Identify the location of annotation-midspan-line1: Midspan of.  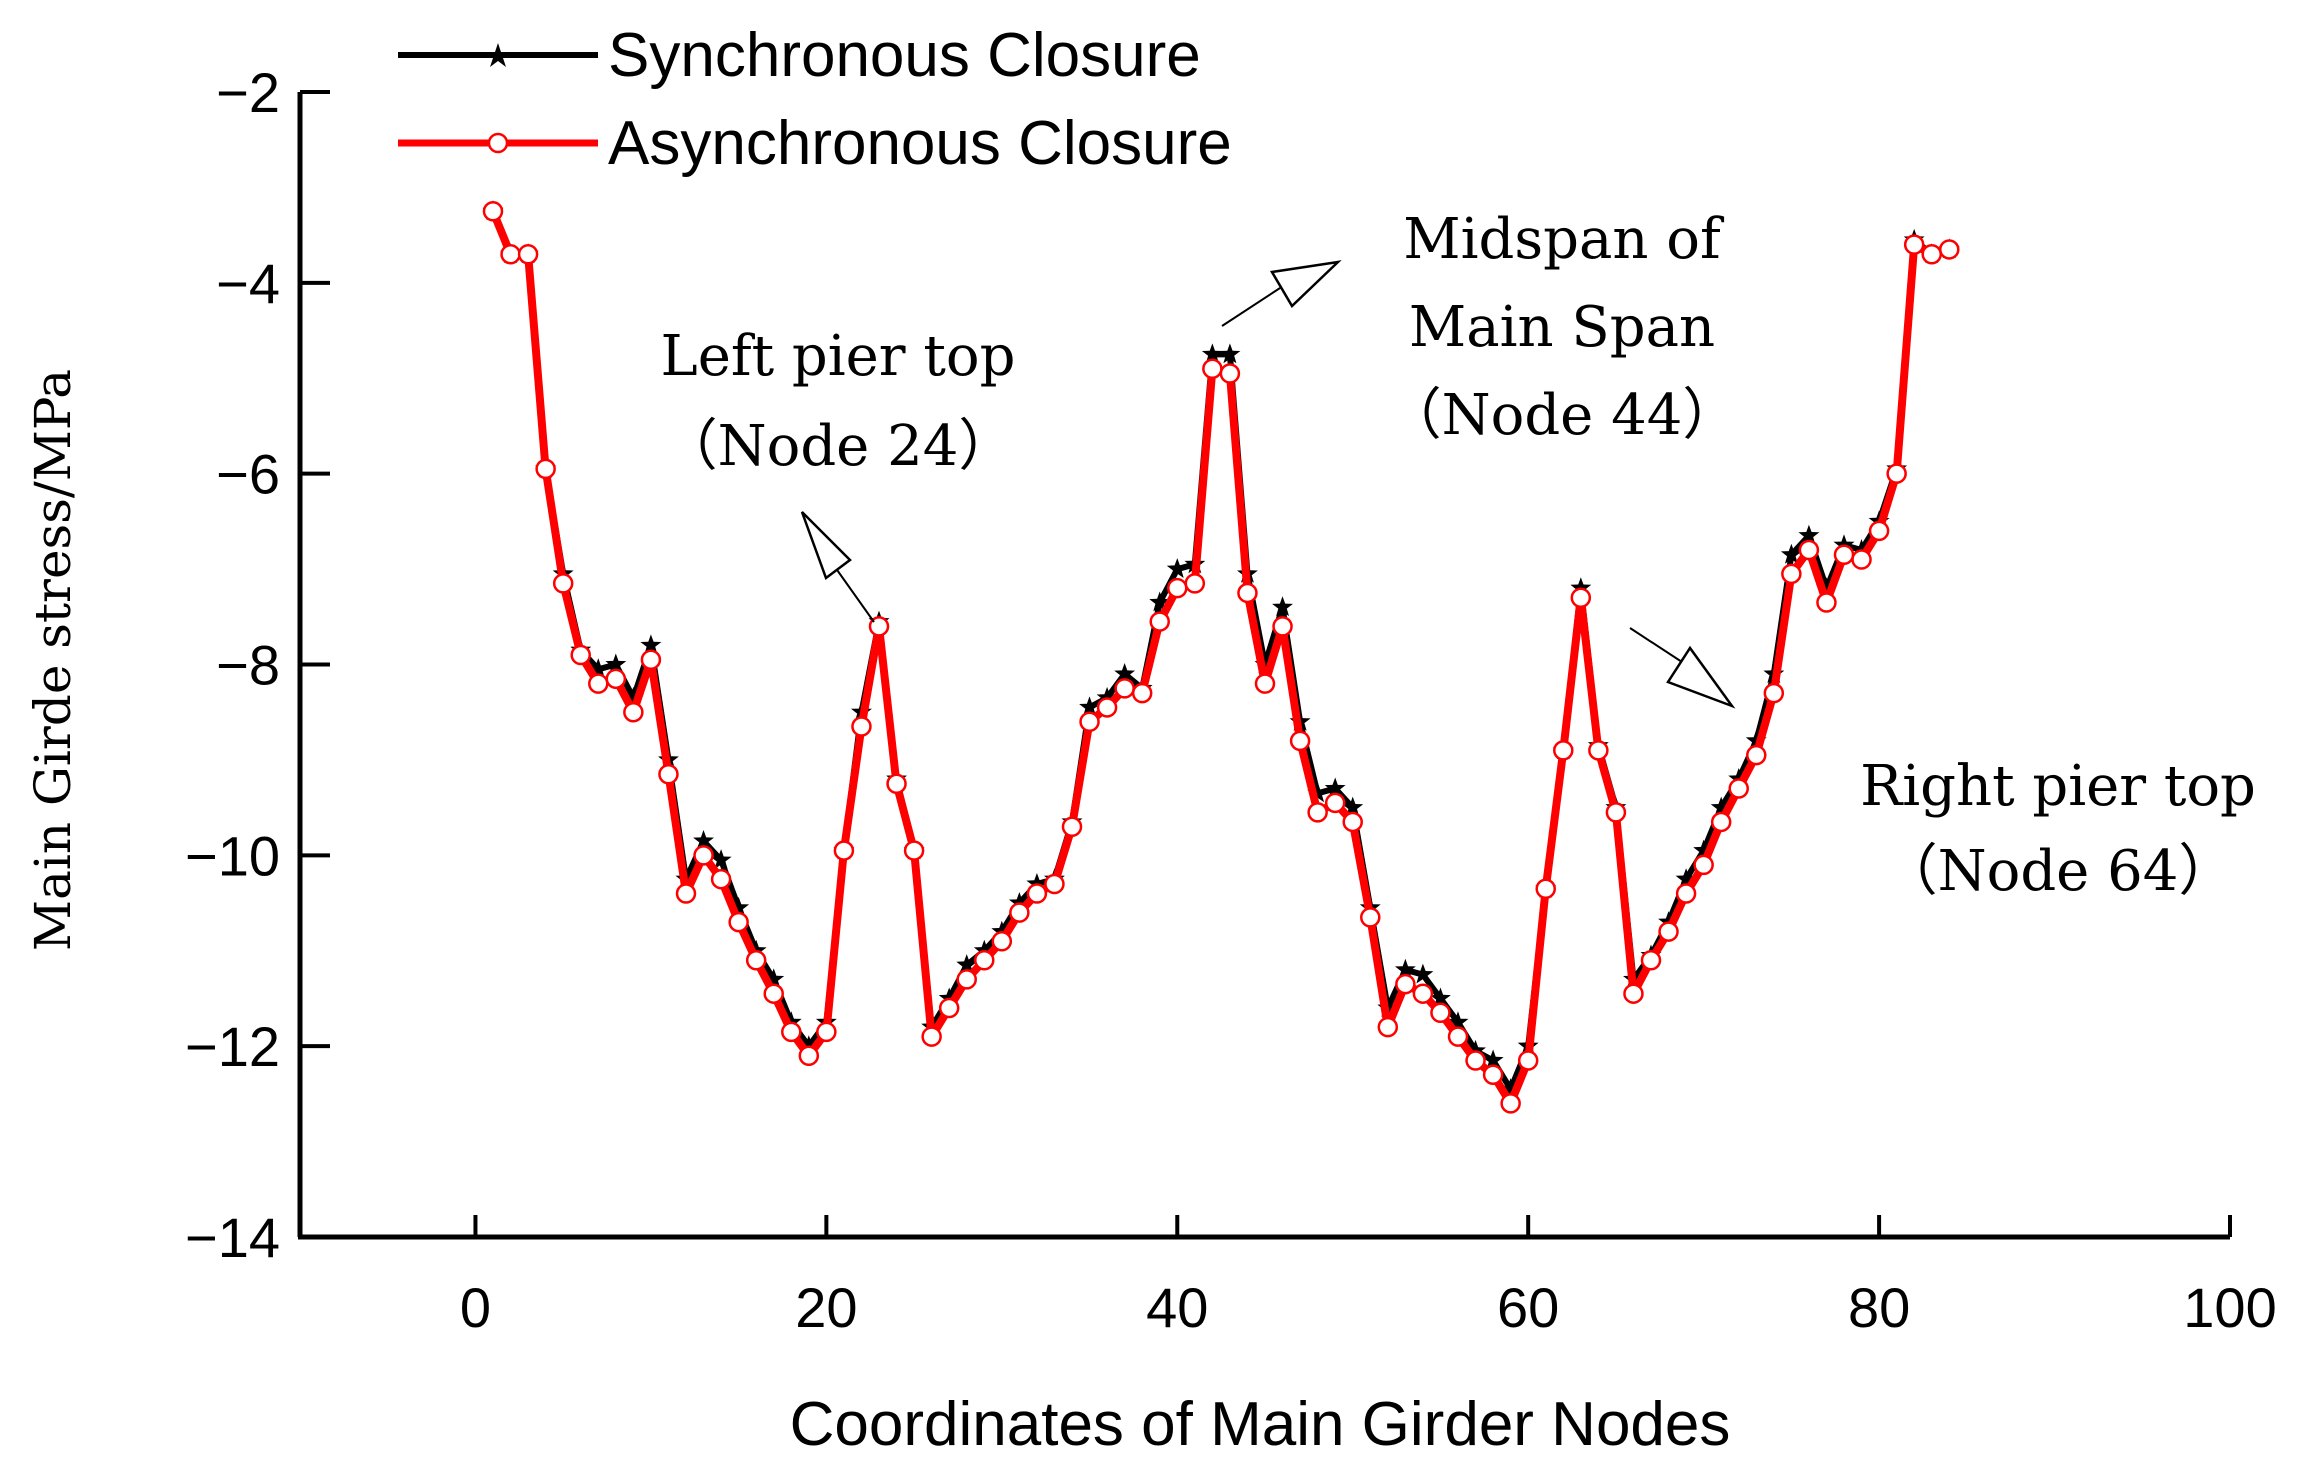
(1564, 239).